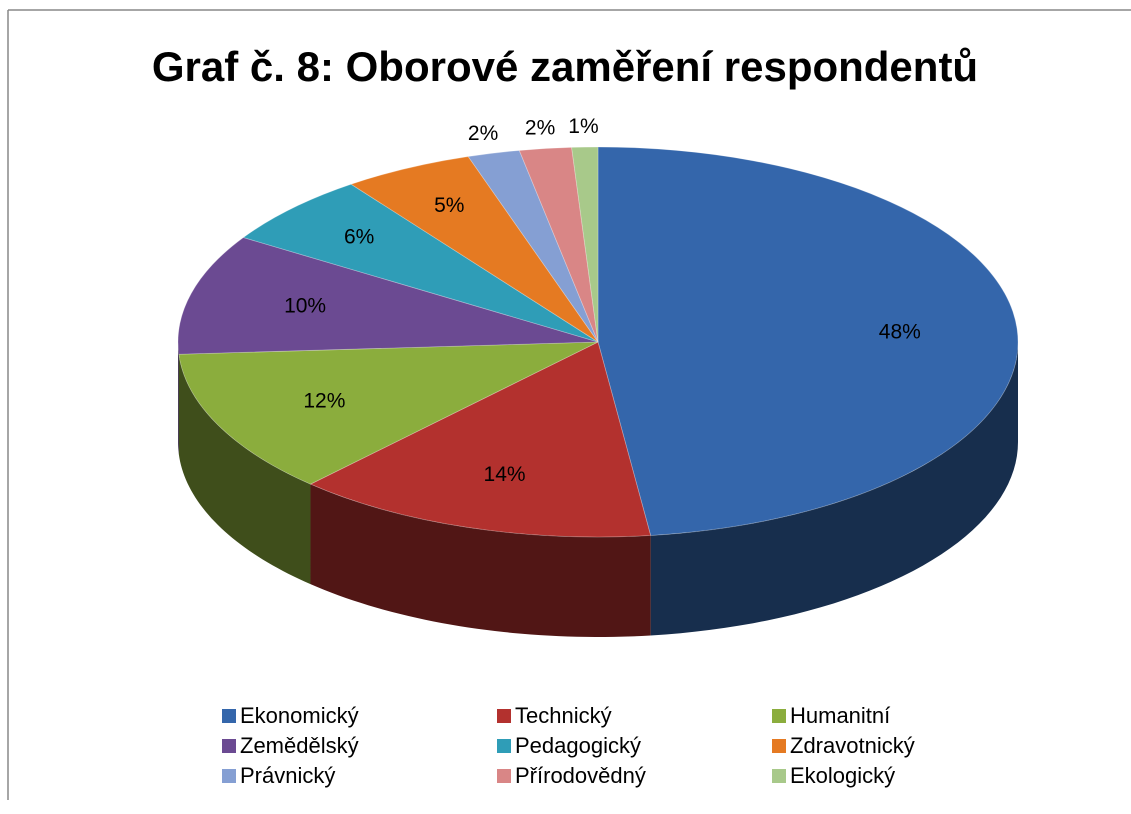 The image size is (1131, 814). What do you see at coordinates (583, 126) in the screenshot?
I see `data-label: 1%` at bounding box center [583, 126].